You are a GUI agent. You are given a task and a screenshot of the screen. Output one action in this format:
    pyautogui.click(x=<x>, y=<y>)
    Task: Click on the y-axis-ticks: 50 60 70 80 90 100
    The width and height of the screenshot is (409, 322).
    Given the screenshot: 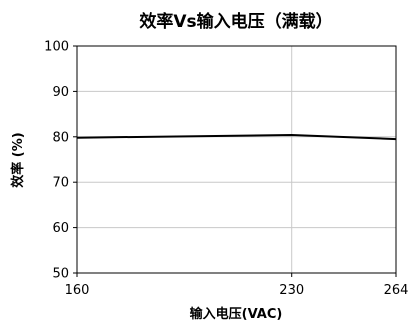 What is the action you would take?
    pyautogui.click(x=60, y=161)
    